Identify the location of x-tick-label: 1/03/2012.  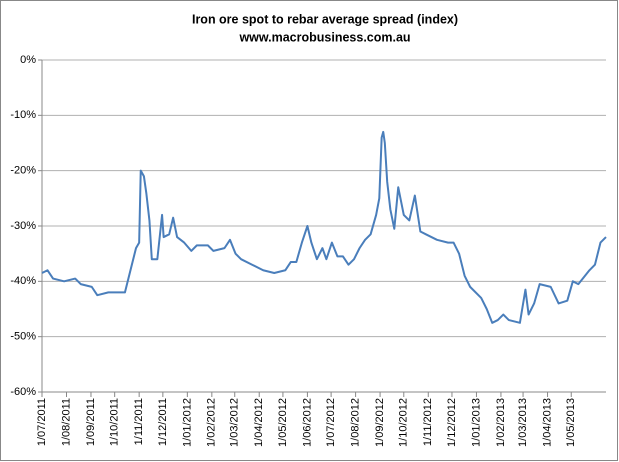
(235, 422).